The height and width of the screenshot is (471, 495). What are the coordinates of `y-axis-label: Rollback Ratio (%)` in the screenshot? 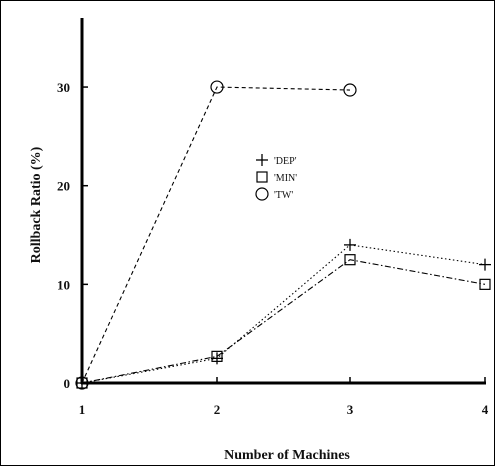 It's located at (36, 204).